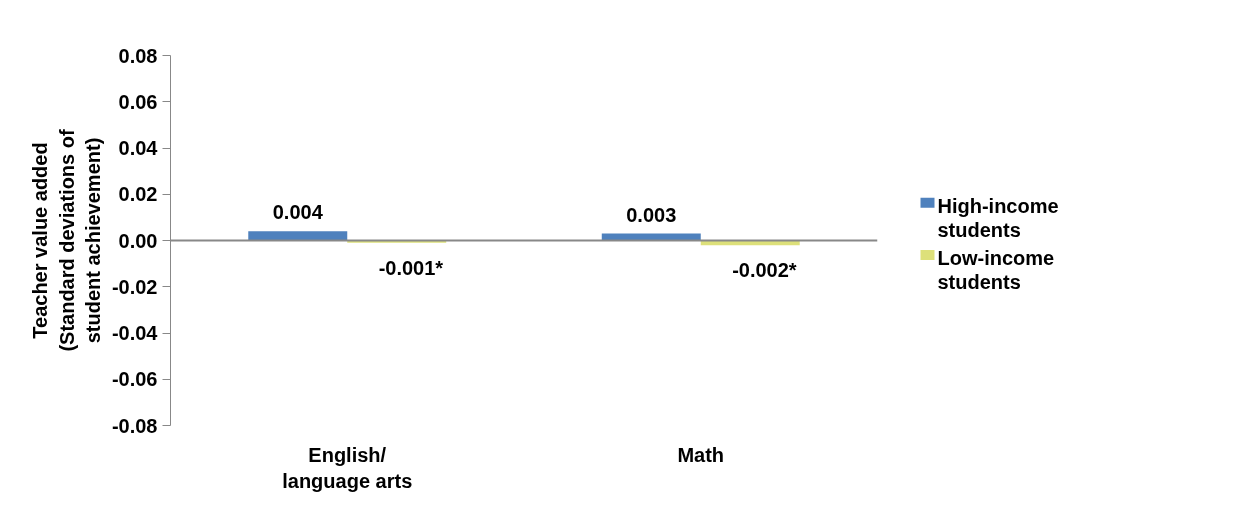  Describe the element at coordinates (764, 270) in the screenshot. I see `data-label: -0.002*` at that location.